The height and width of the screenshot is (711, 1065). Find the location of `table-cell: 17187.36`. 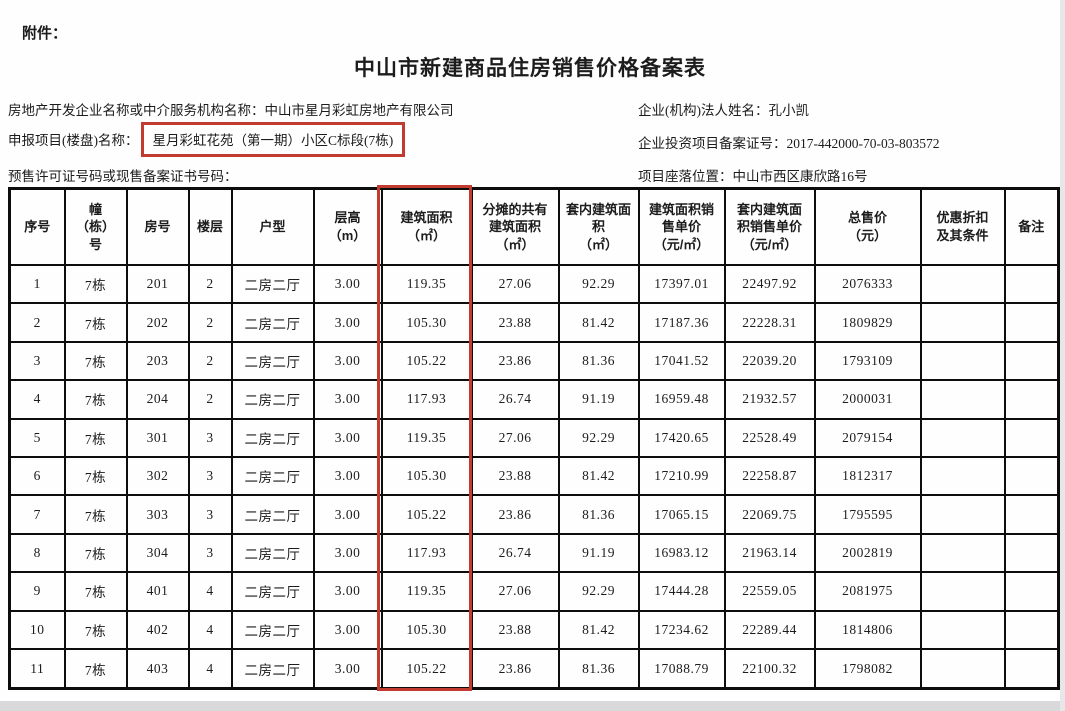

table-cell: 17187.36 is located at coordinates (681, 322).